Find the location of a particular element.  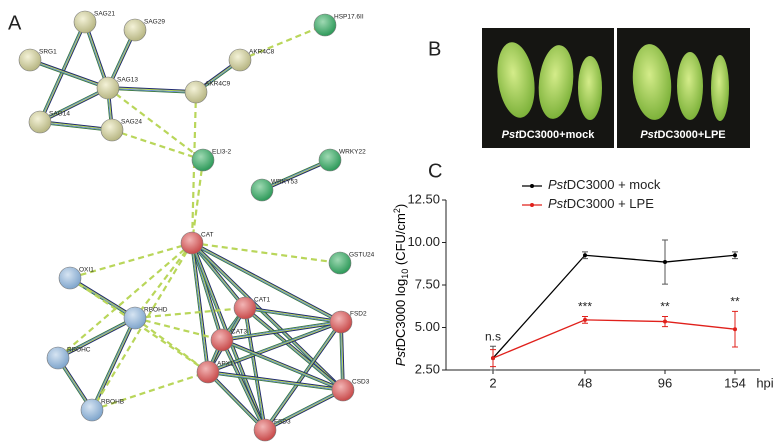

y-tick-label: 2.50 is located at coordinates (427, 368).